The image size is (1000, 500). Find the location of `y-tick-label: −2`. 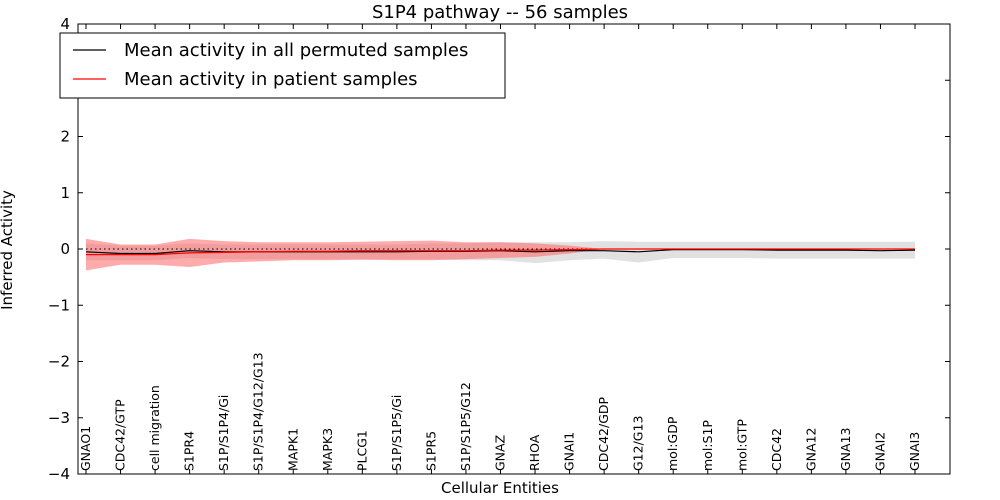

y-tick-label: −2 is located at coordinates (59, 362).